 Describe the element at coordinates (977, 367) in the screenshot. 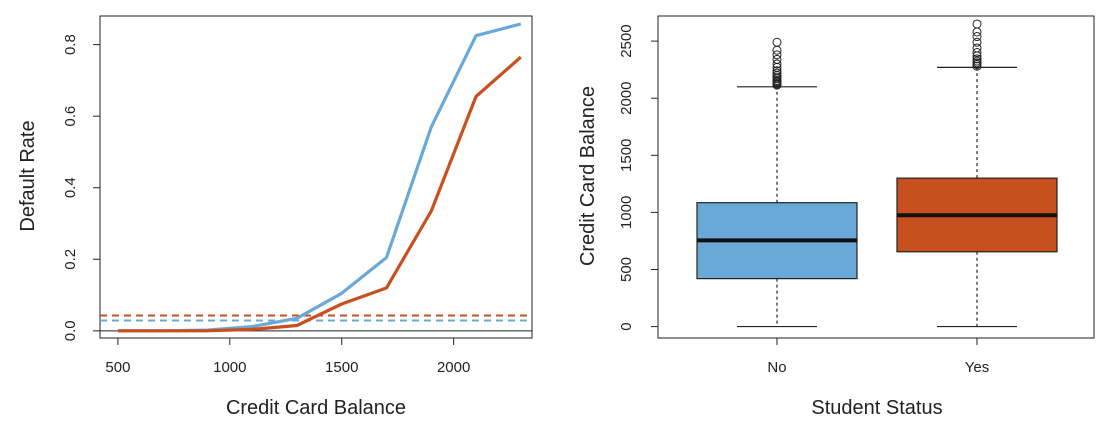

I see `right-x-tick-label: Yes` at that location.